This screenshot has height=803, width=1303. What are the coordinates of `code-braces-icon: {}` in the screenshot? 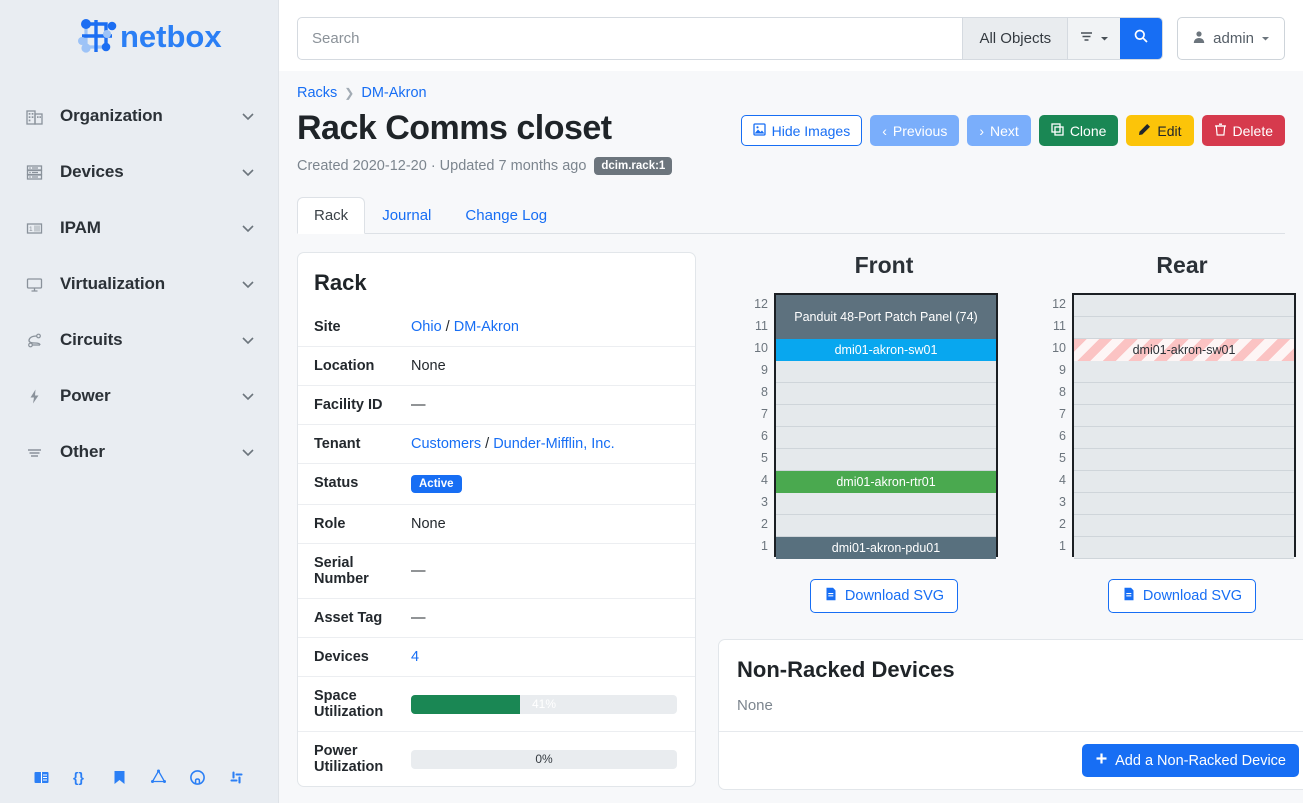 It's located at (80, 777).